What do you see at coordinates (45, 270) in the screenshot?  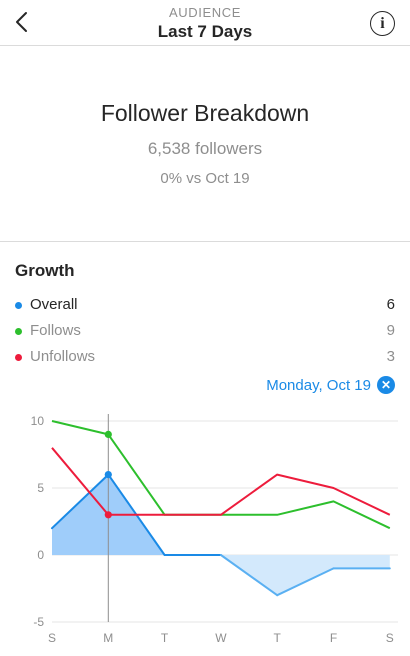 I see `growth-title: Growth` at bounding box center [45, 270].